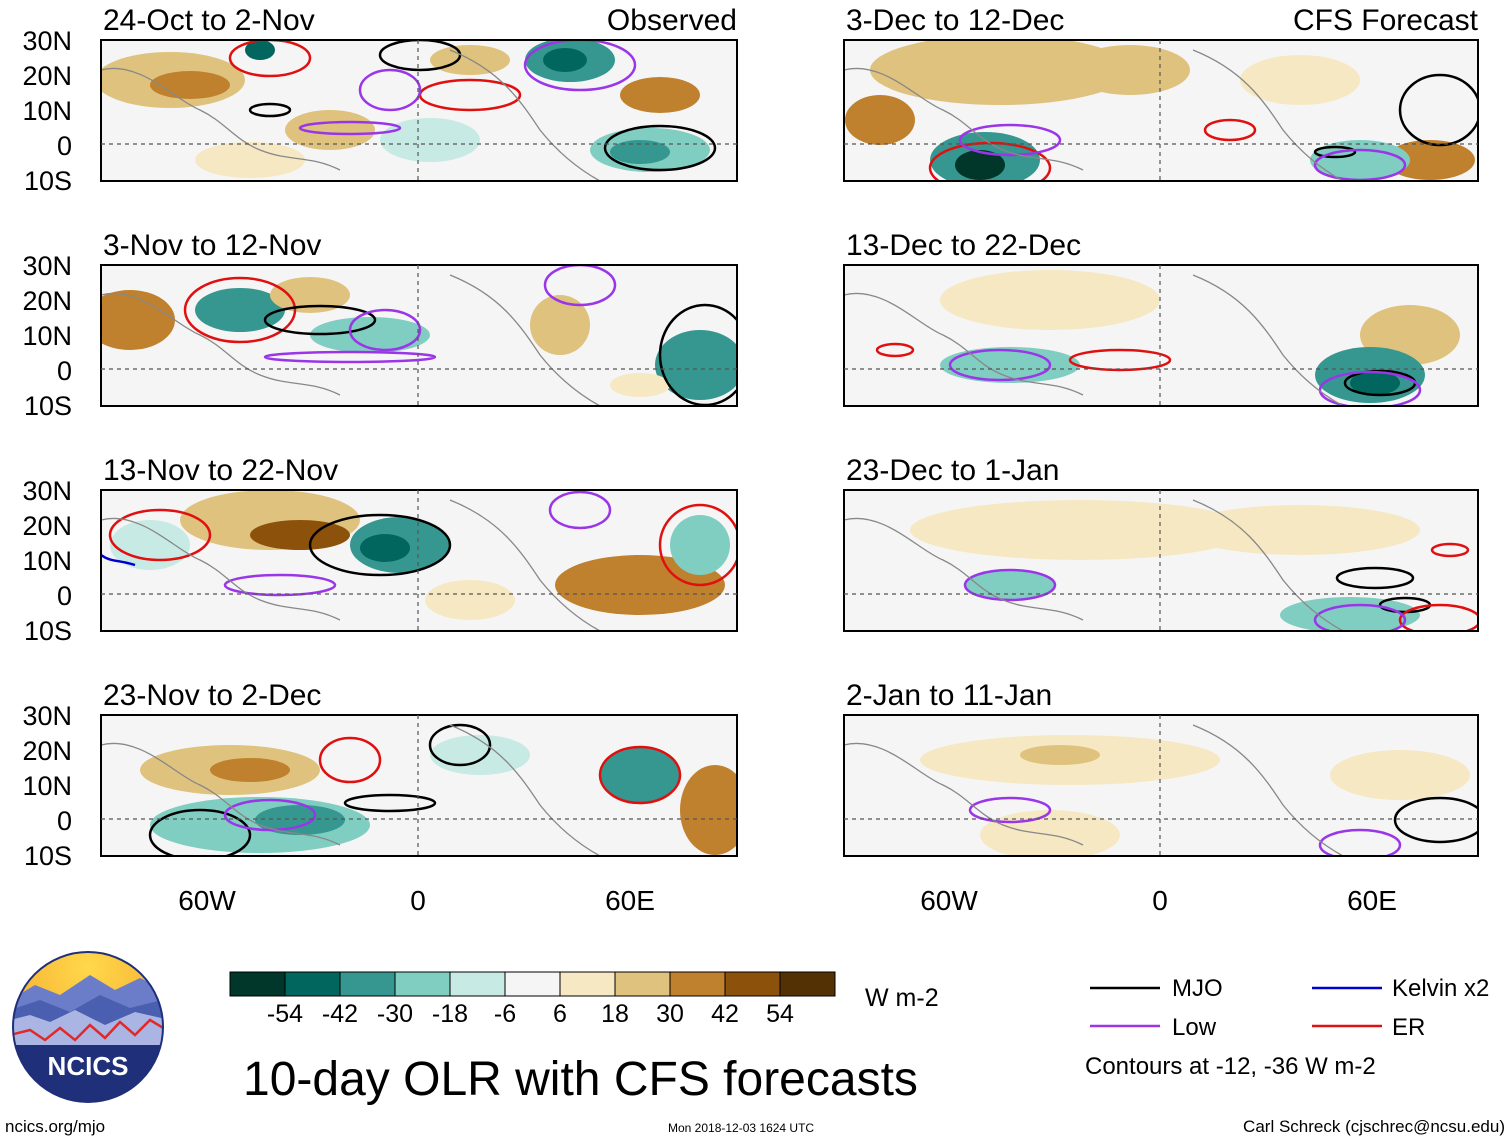 This screenshot has width=1510, height=1142. Describe the element at coordinates (580, 1079) in the screenshot. I see `main-title: 10-day OLR with CFS forecasts` at that location.